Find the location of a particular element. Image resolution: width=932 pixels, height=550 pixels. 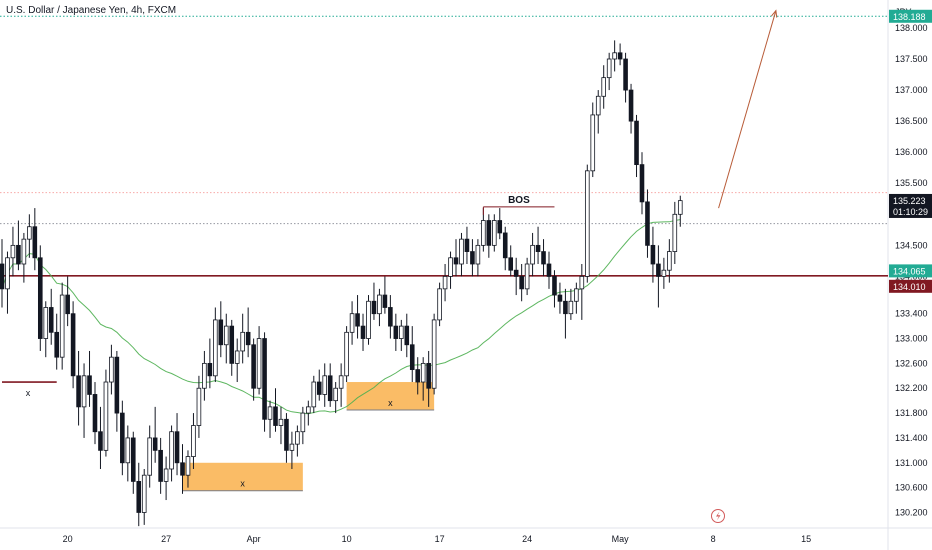

time-tick-label: 15 is located at coordinates (806, 539).